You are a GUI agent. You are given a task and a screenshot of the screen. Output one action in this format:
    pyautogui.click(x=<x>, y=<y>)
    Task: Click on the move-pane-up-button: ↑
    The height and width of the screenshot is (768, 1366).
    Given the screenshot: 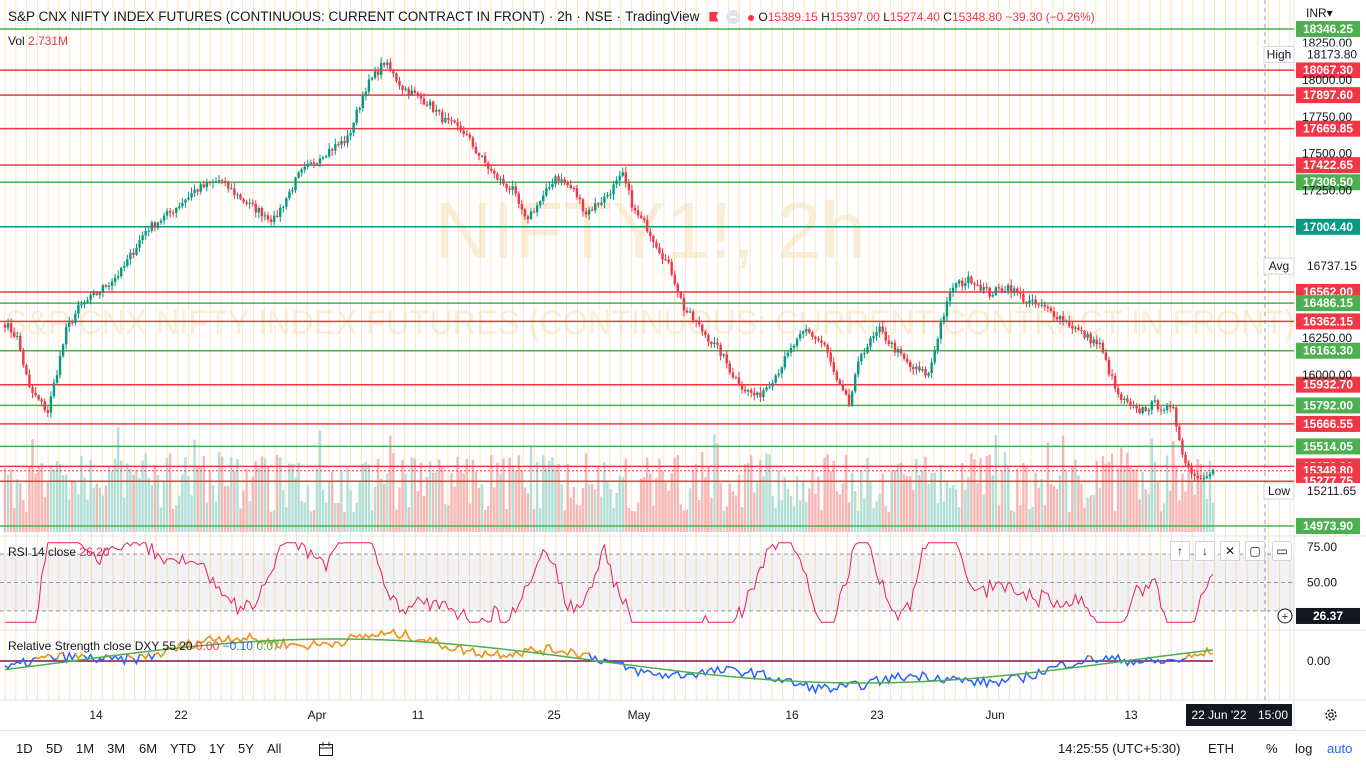 What is the action you would take?
    pyautogui.click(x=1180, y=551)
    